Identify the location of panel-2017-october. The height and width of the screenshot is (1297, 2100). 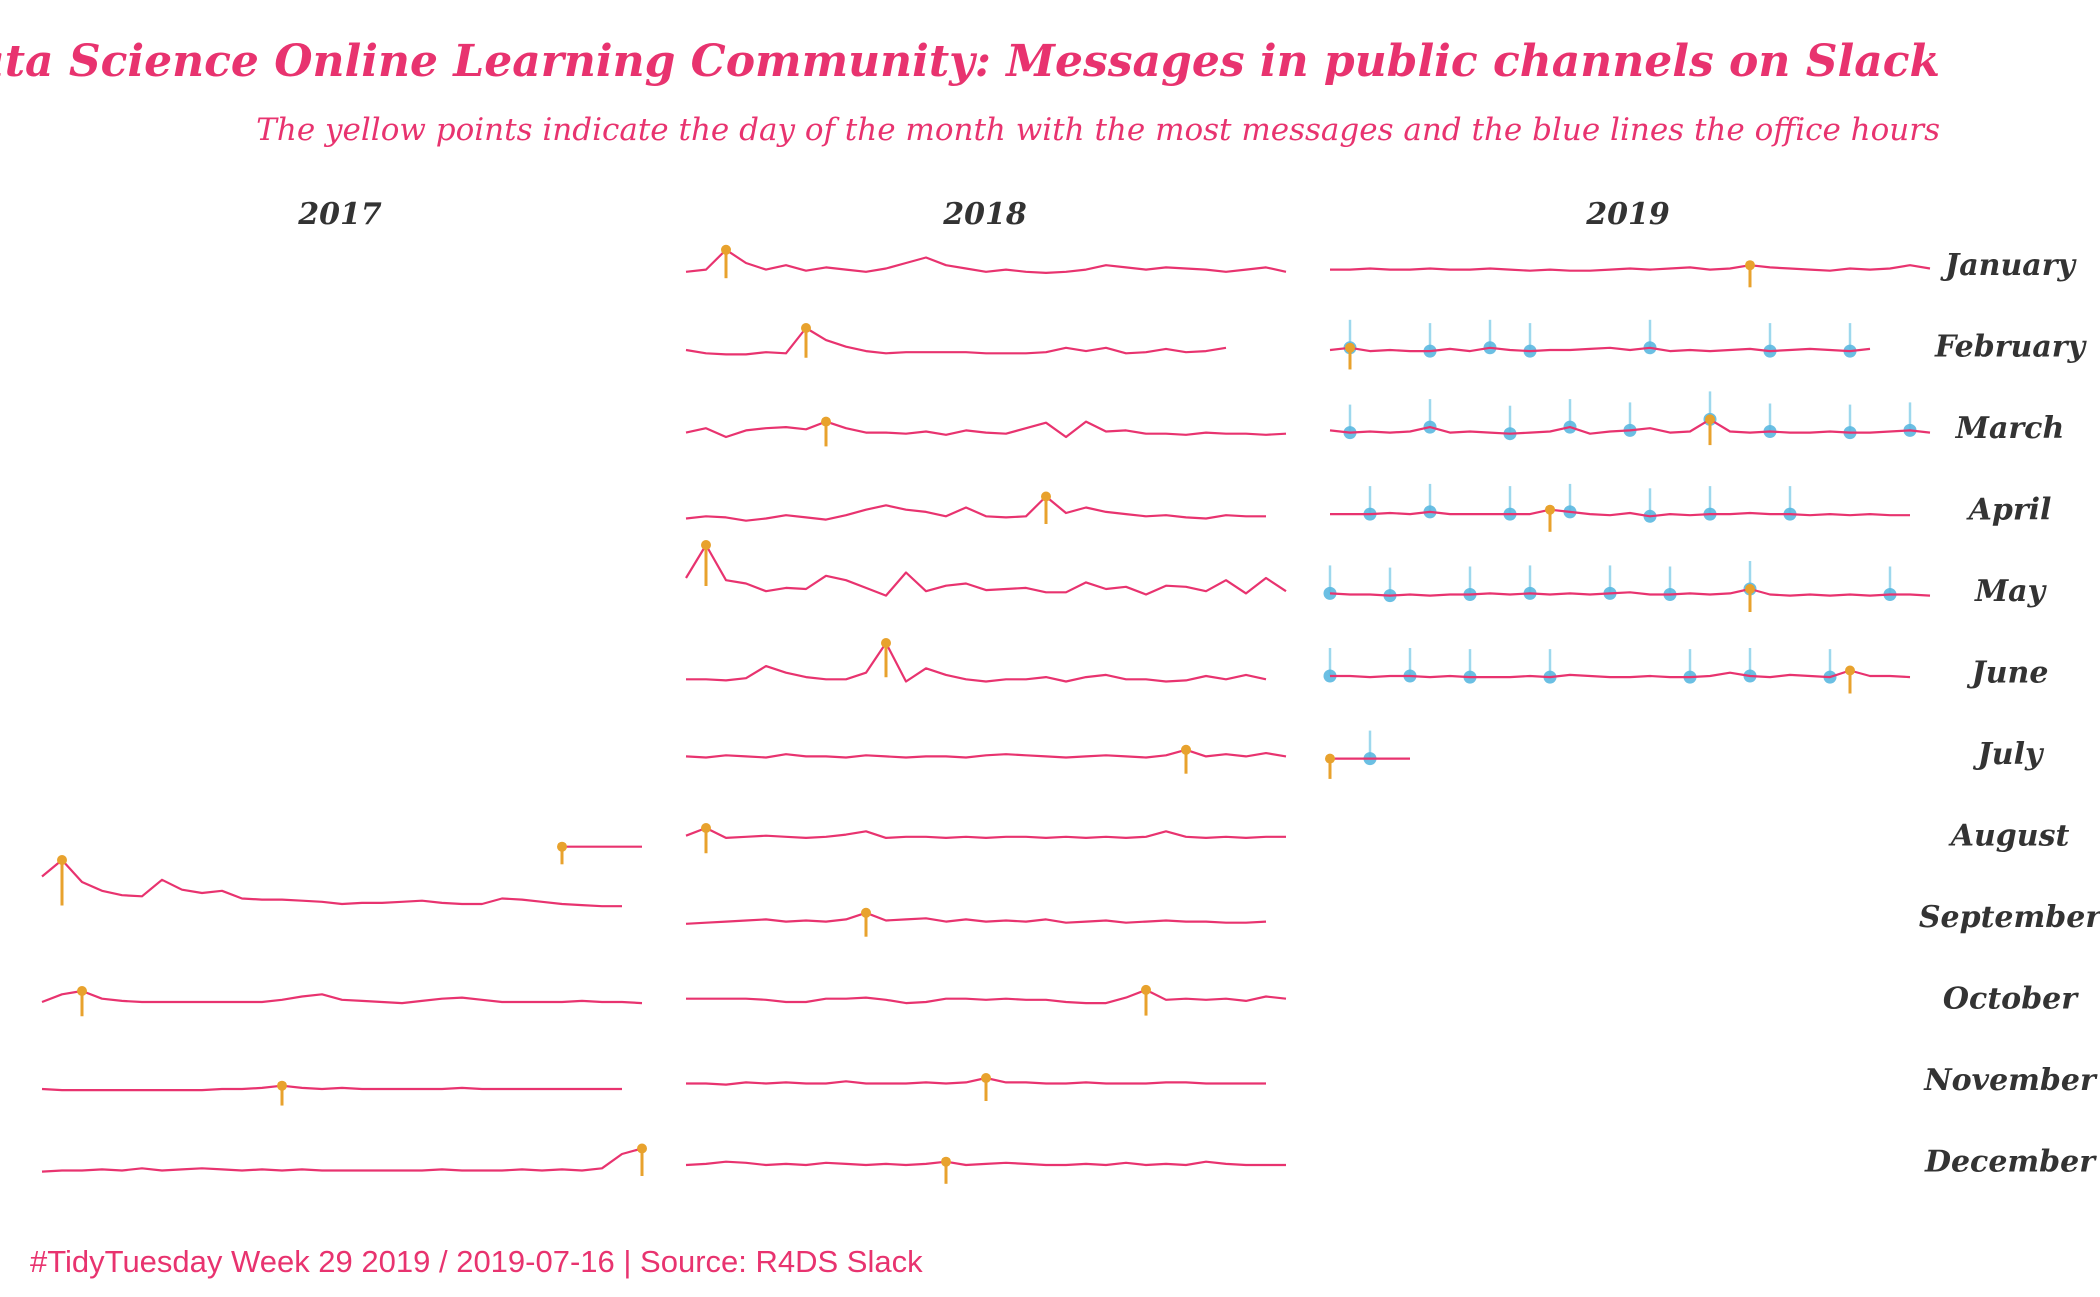
(342, 1001).